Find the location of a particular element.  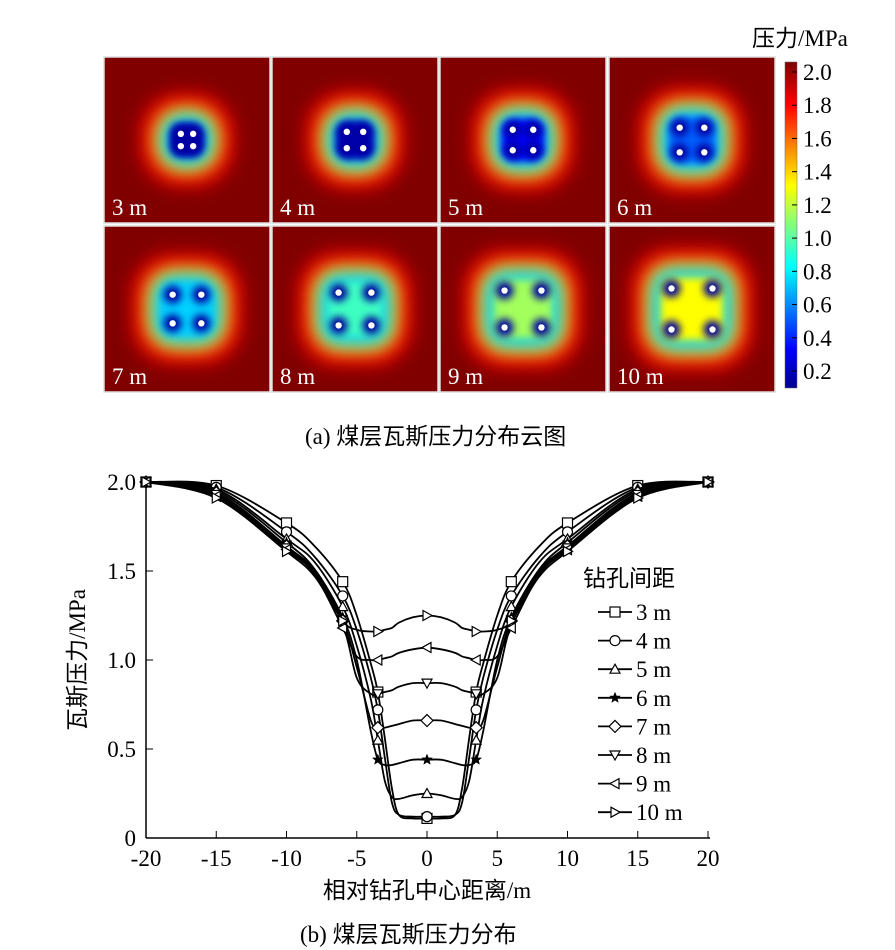

x-tick-label: 5 is located at coordinates (498, 858).